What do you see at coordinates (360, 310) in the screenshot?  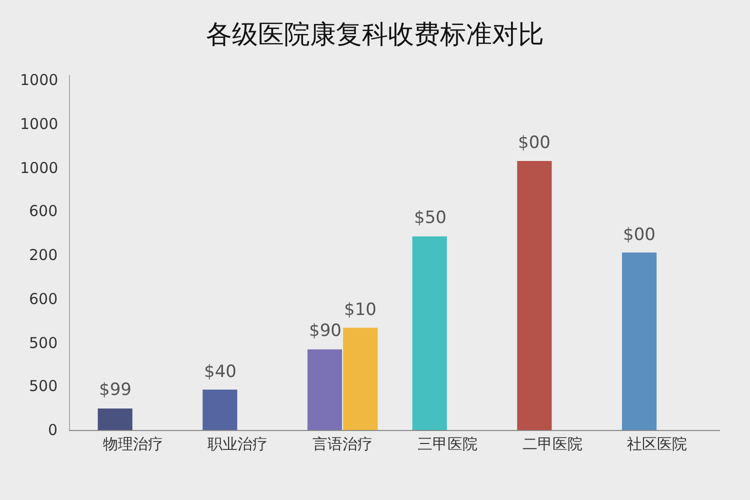 I see `annotation: $10` at bounding box center [360, 310].